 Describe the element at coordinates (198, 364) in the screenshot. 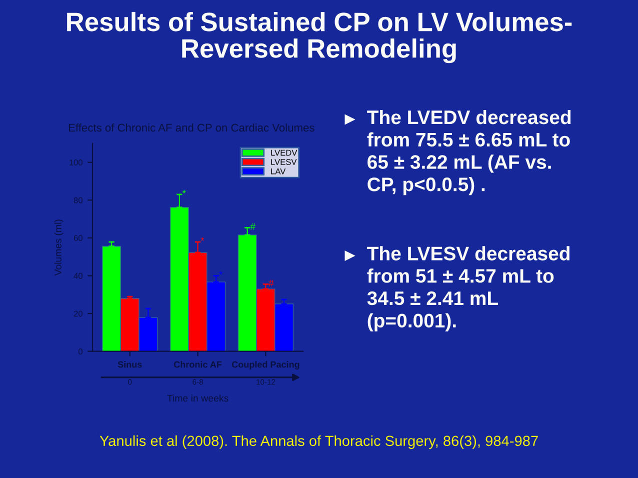

I see `x-tick-label: Chronic AF` at that location.